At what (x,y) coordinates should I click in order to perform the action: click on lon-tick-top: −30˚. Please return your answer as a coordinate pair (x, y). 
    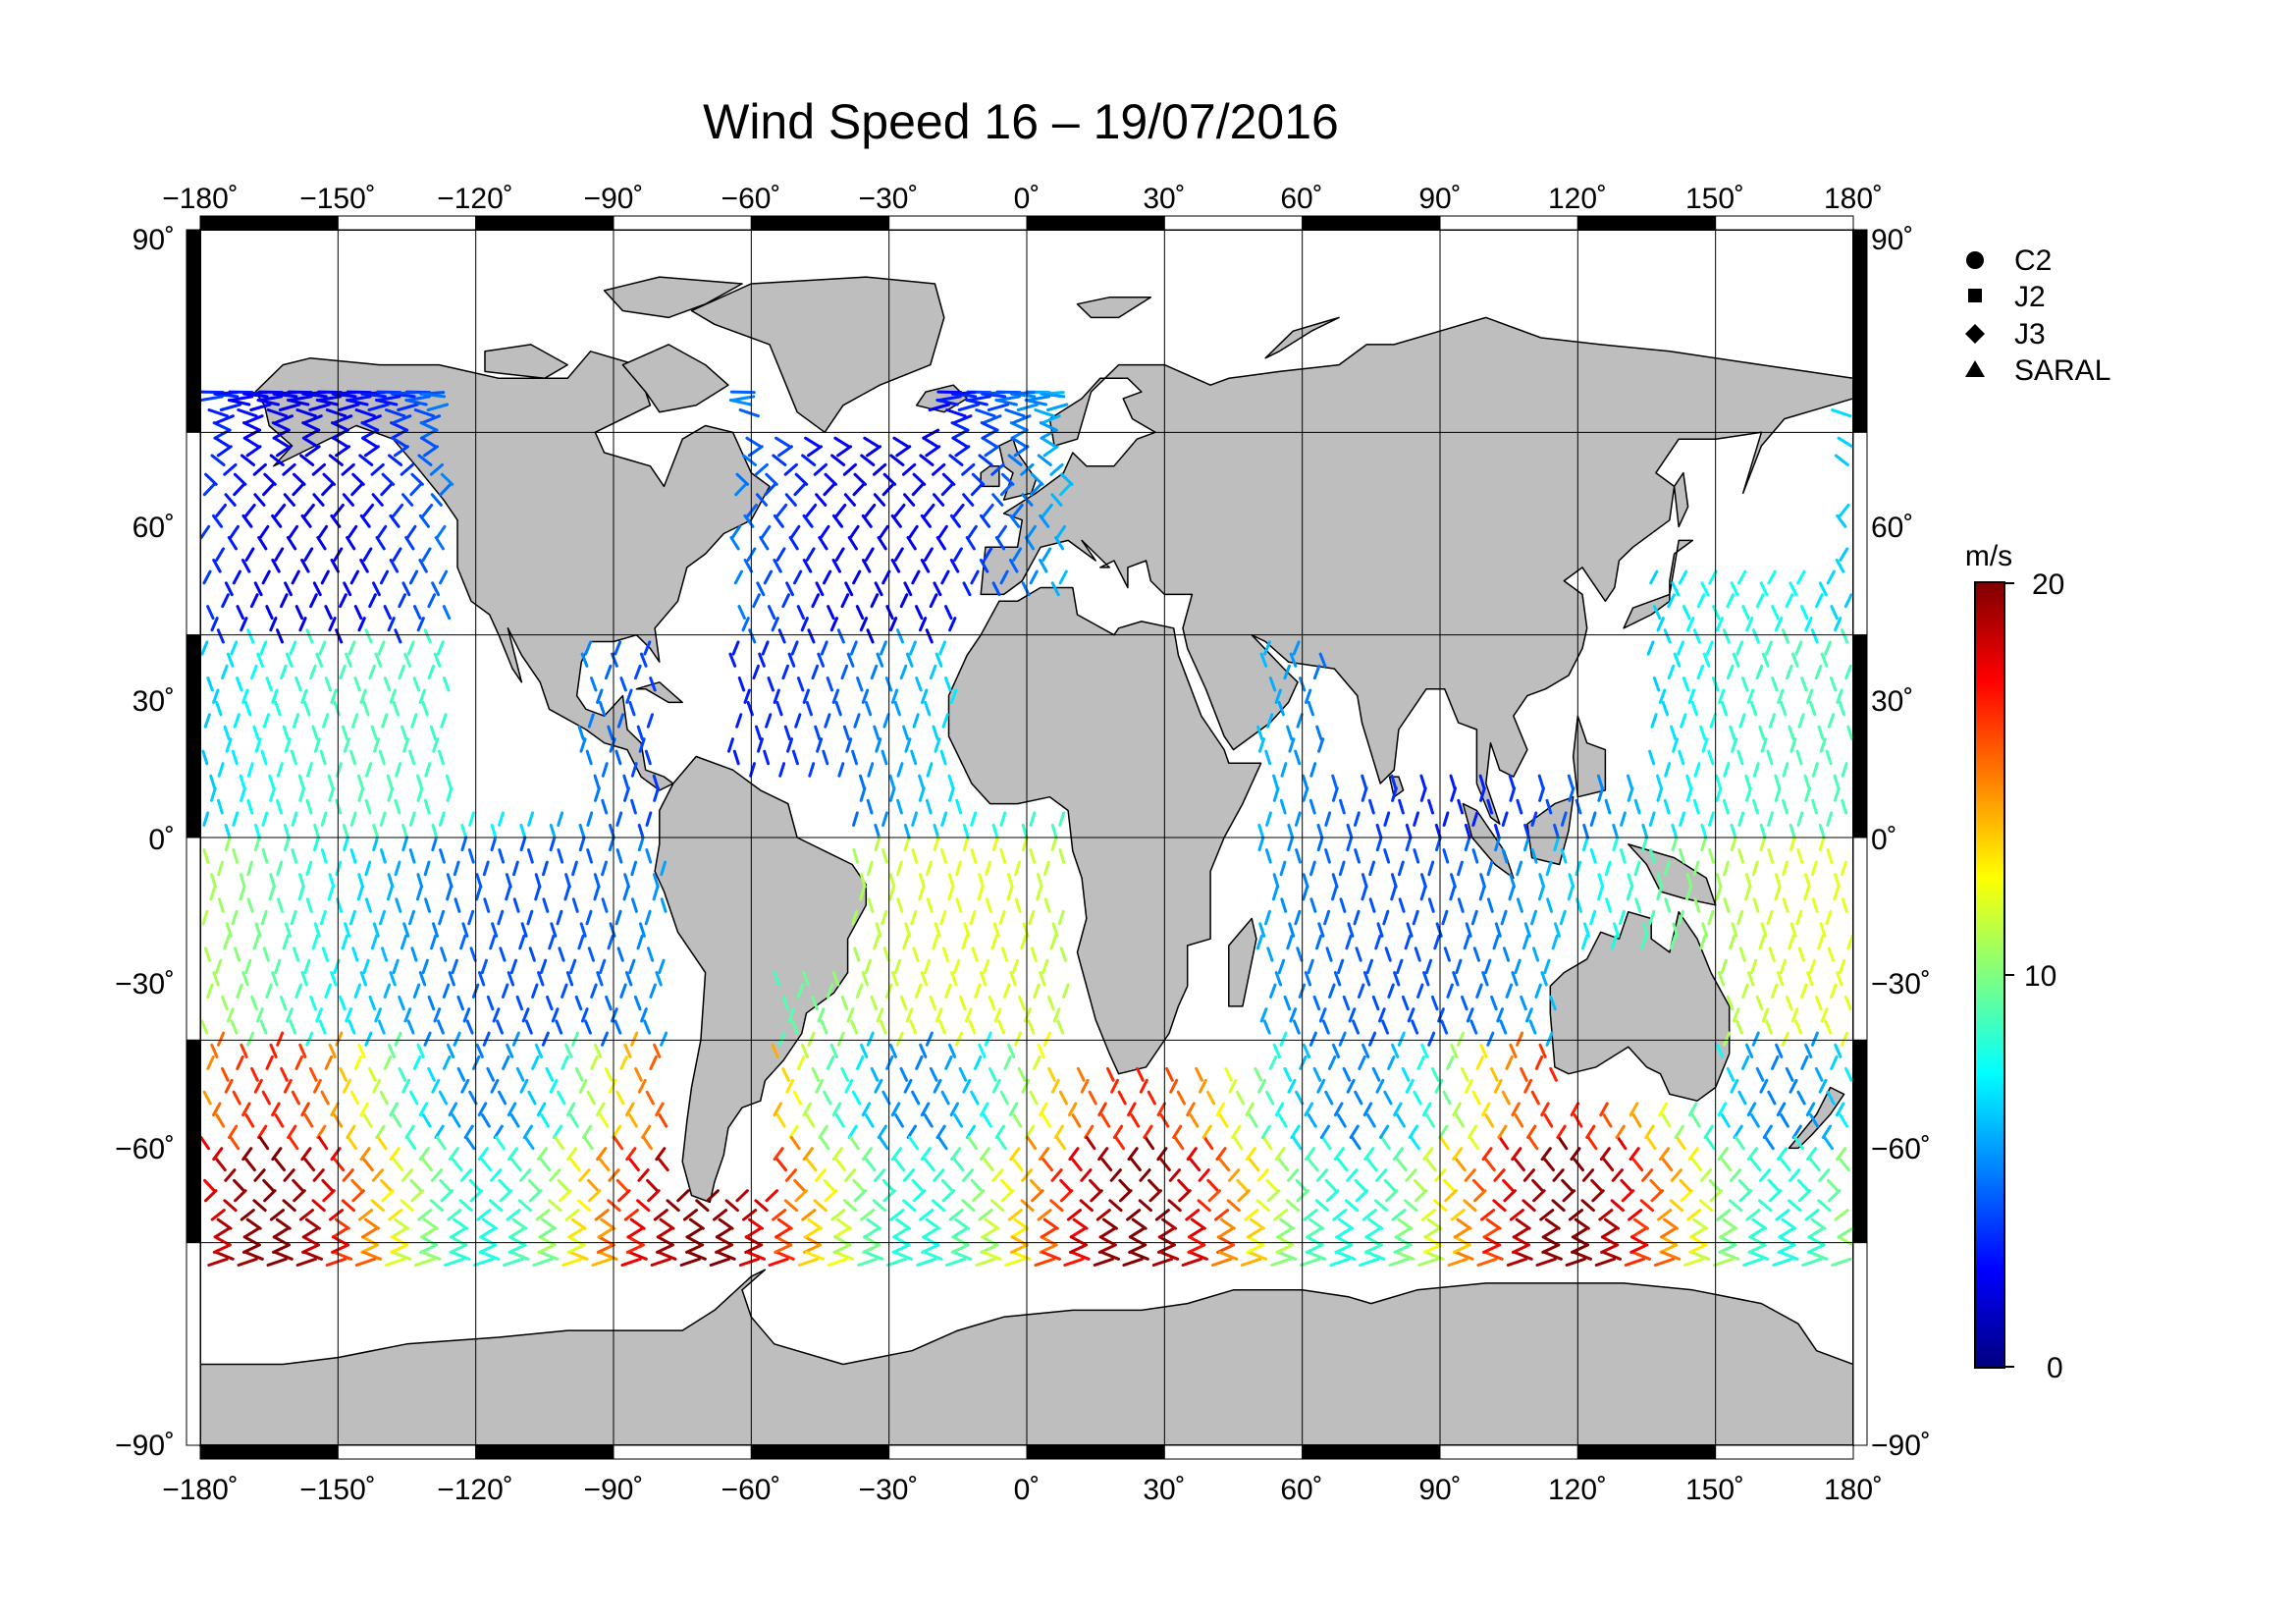
    Looking at the image, I should click on (889, 199).